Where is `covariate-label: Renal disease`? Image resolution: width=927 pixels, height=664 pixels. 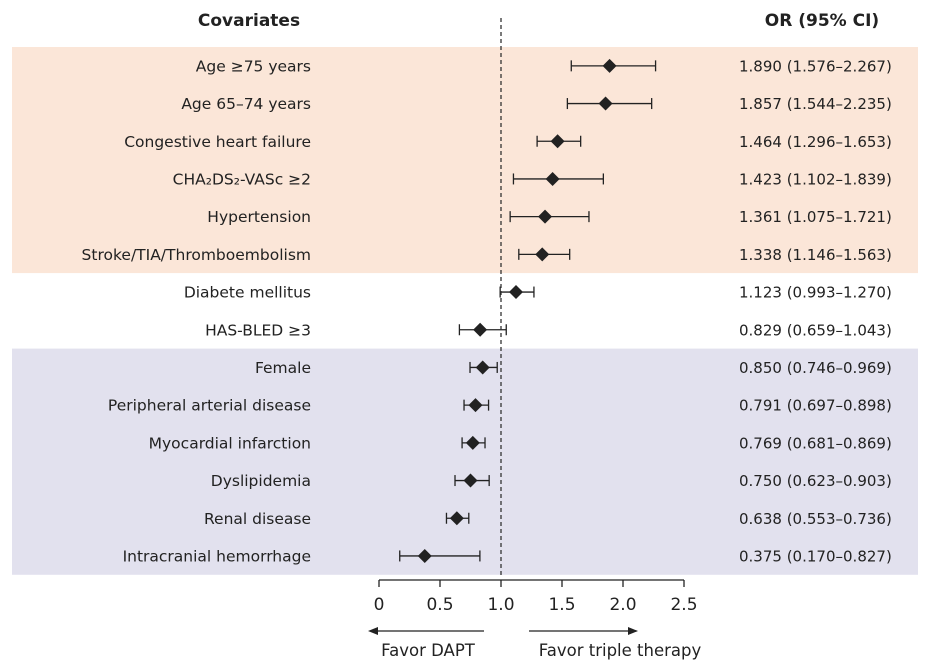
covariate-label: Renal disease is located at coordinates (257, 519).